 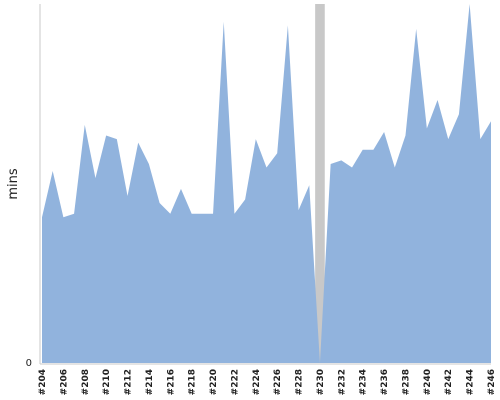 I want to click on x-tick-label: #214, so click(x=150, y=382).